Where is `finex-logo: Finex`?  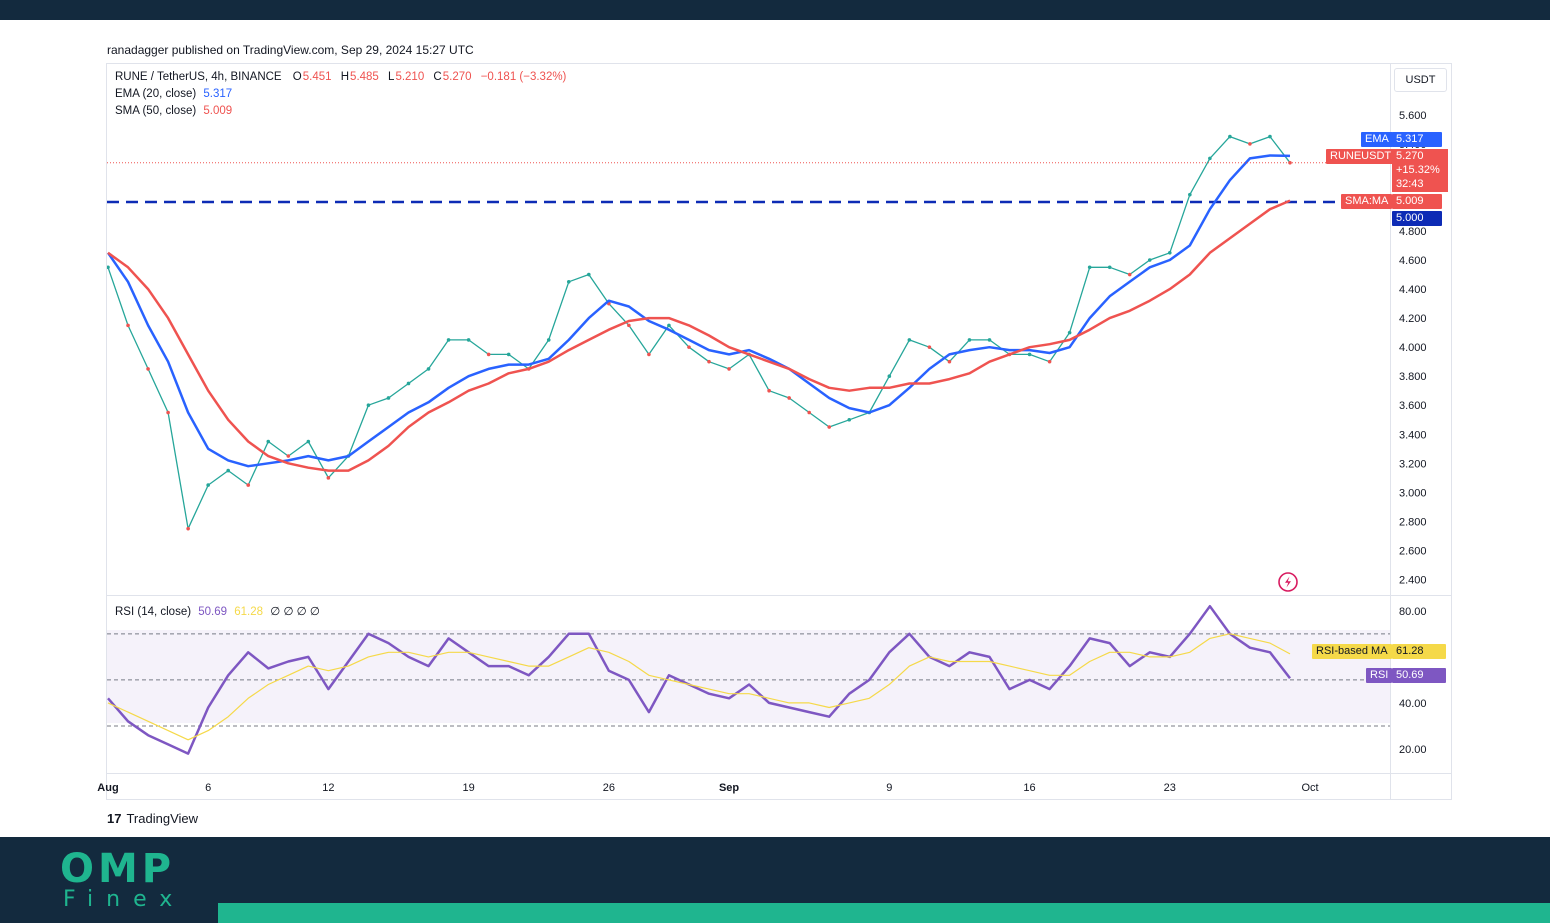 finex-logo: Finex is located at coordinates (124, 899).